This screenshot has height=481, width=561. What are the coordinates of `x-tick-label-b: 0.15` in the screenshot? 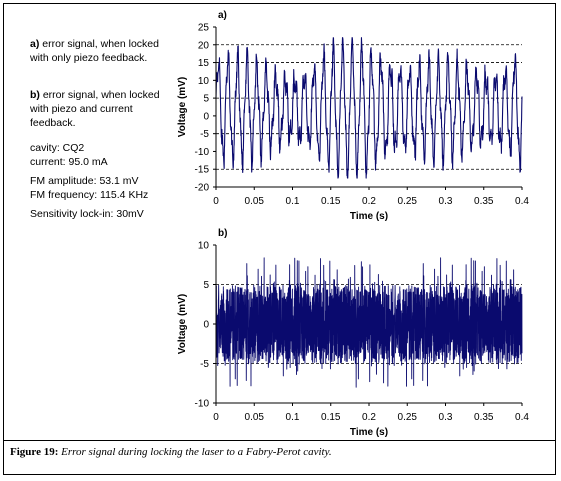 It's located at (331, 417).